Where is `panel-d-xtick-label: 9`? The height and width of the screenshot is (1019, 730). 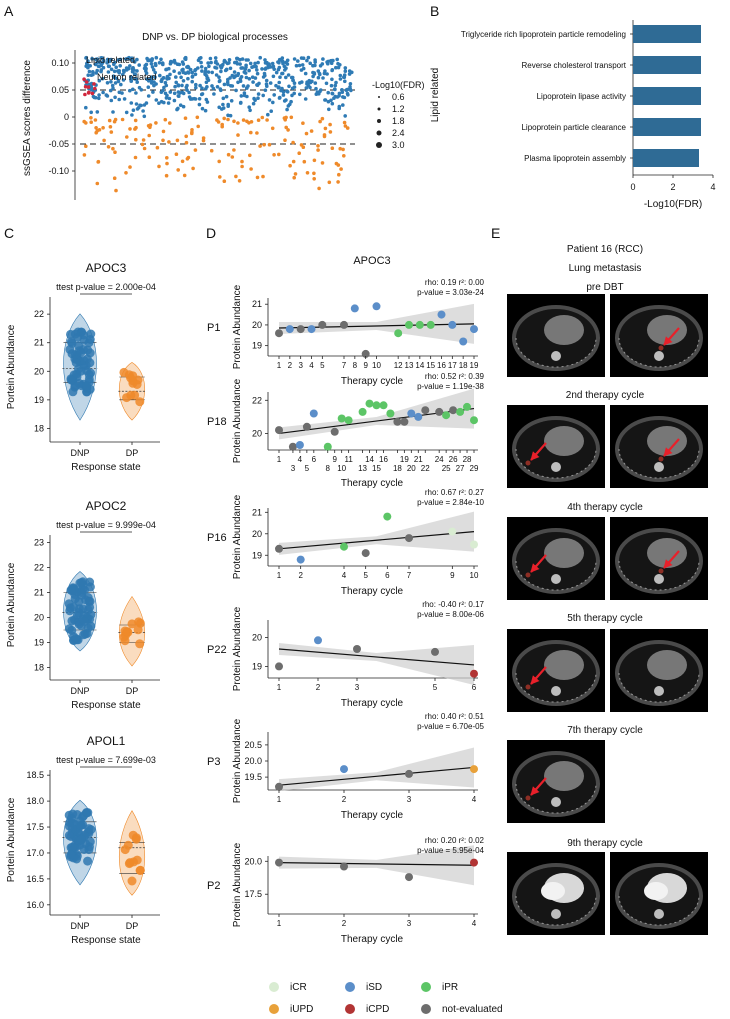 panel-d-xtick-label: 9 is located at coordinates (334, 459).